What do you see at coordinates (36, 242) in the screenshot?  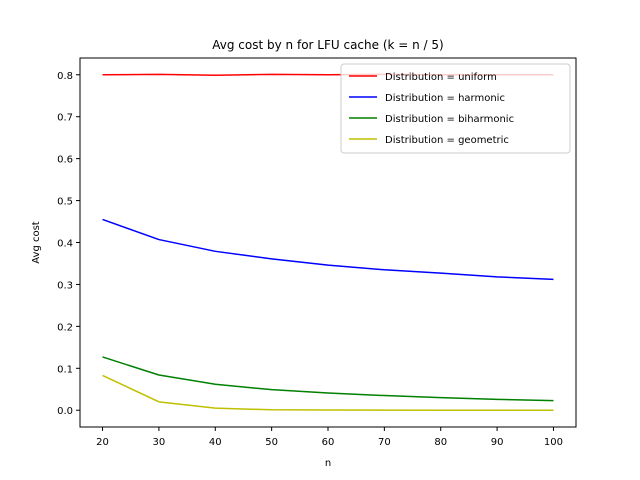 I see `y-axis-label: Avg cost` at bounding box center [36, 242].